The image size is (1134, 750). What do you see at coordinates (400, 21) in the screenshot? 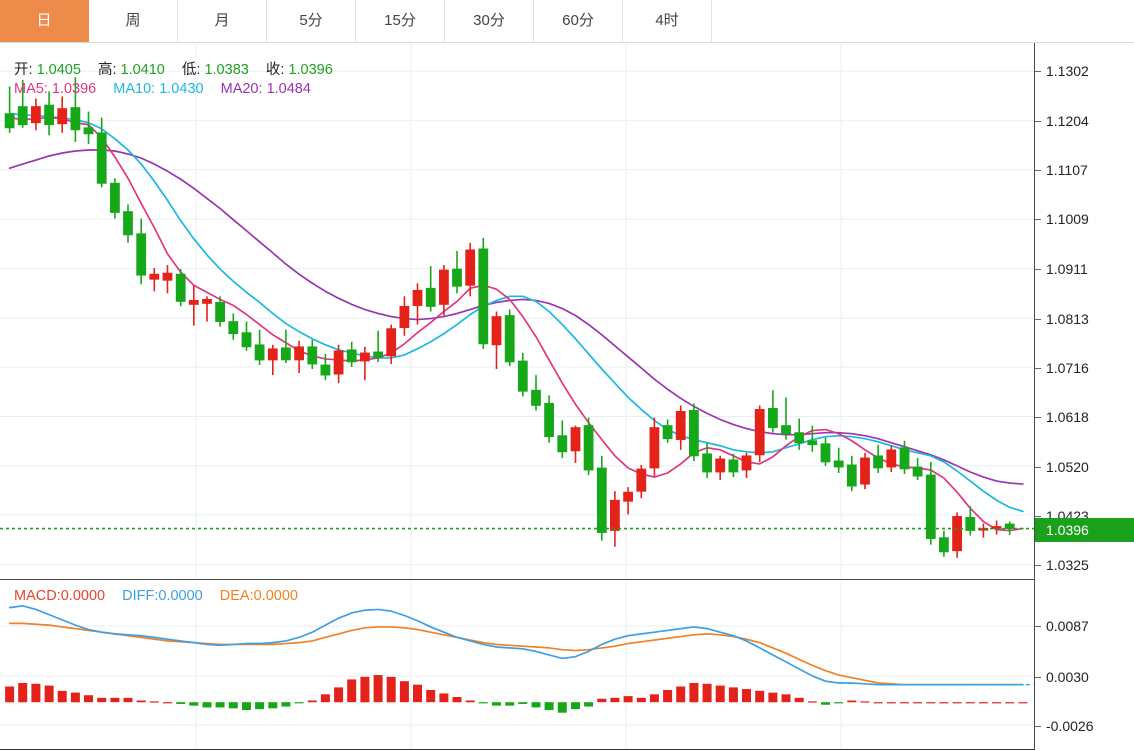
I see `tab-15min: 15分` at bounding box center [400, 21].